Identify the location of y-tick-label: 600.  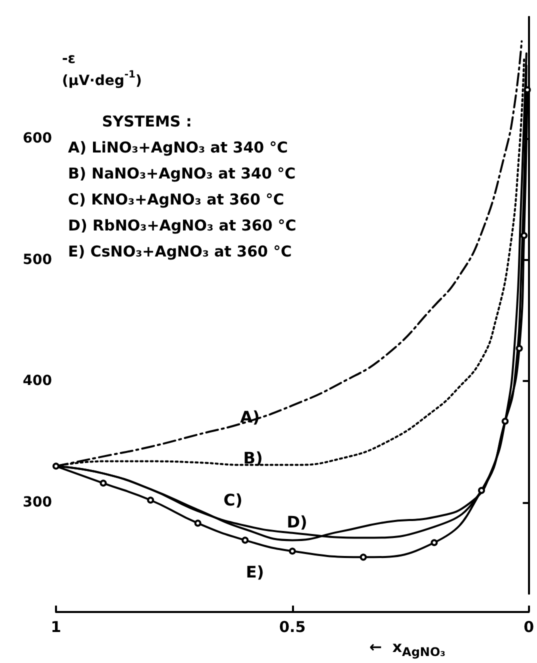
(37, 138).